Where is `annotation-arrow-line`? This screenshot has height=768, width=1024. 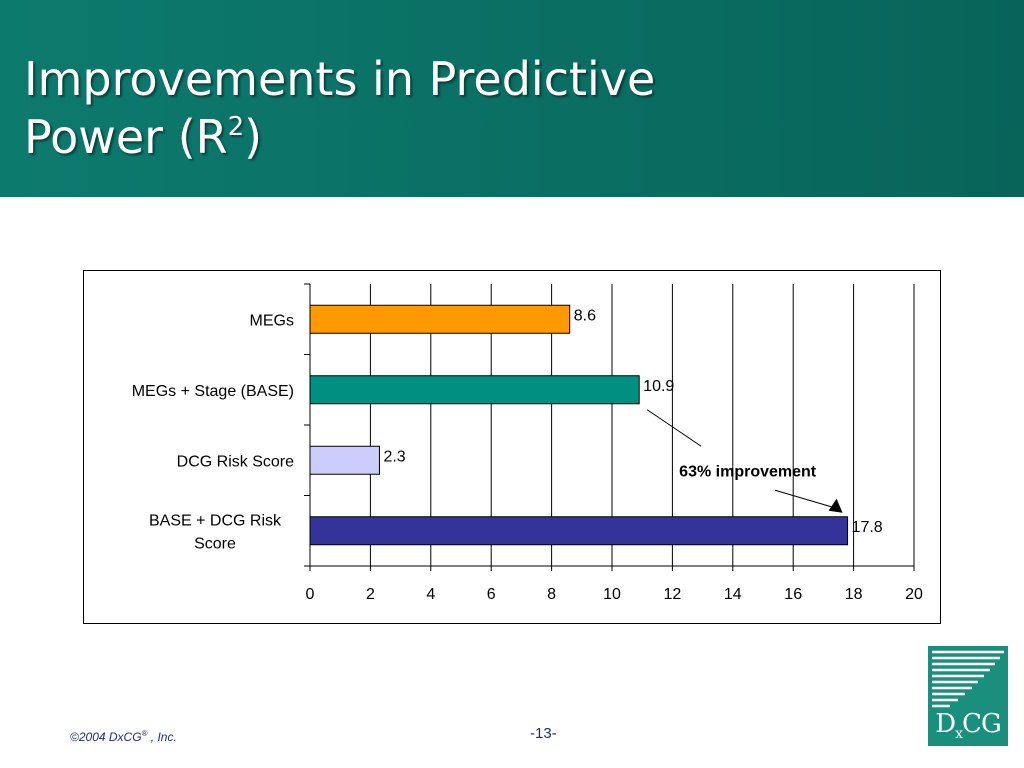 annotation-arrow-line is located at coordinates (805, 499).